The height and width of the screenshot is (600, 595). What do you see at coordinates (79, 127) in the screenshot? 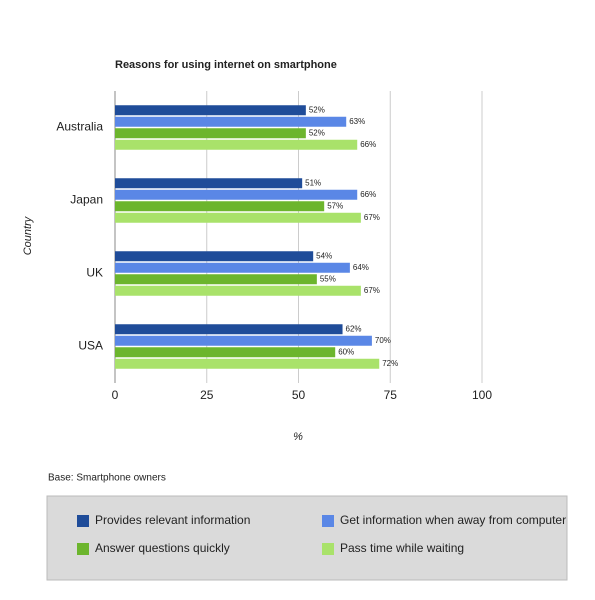
I see `y-tick-label: Australia` at bounding box center [79, 127].